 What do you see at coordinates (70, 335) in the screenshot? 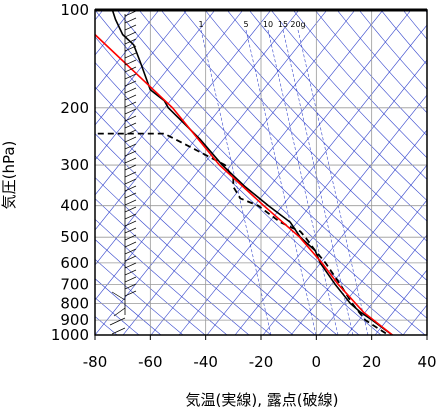
I see `y-tick-label: 1000` at bounding box center [70, 335].